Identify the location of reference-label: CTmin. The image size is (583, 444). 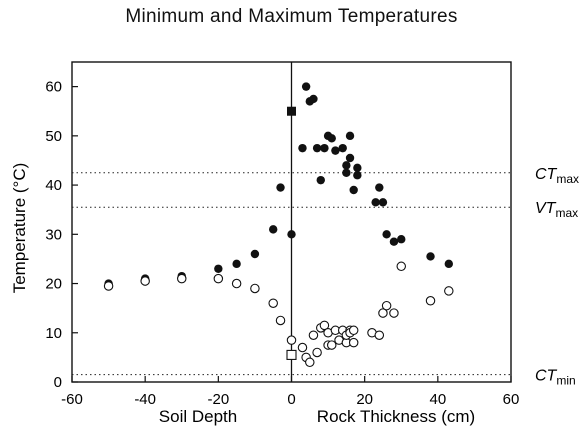
(555, 378).